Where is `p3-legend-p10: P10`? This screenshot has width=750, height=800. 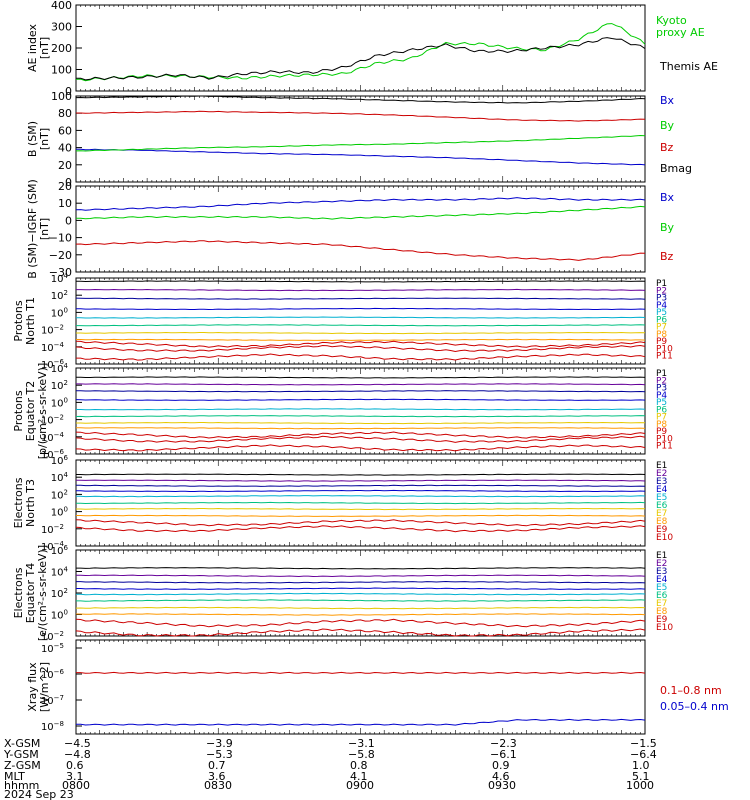
p3-legend-p10: P10 is located at coordinates (664, 349).